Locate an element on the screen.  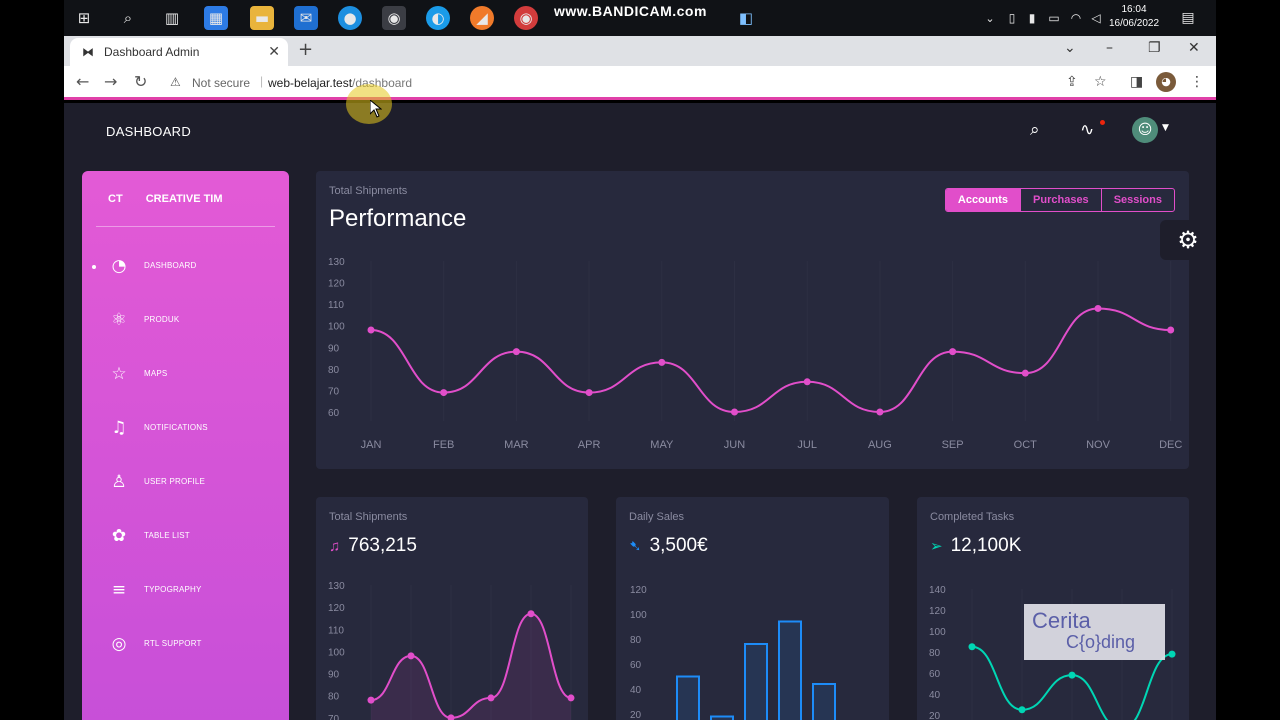
chevron-up-icon: ⌄ is located at coordinates (990, 18).